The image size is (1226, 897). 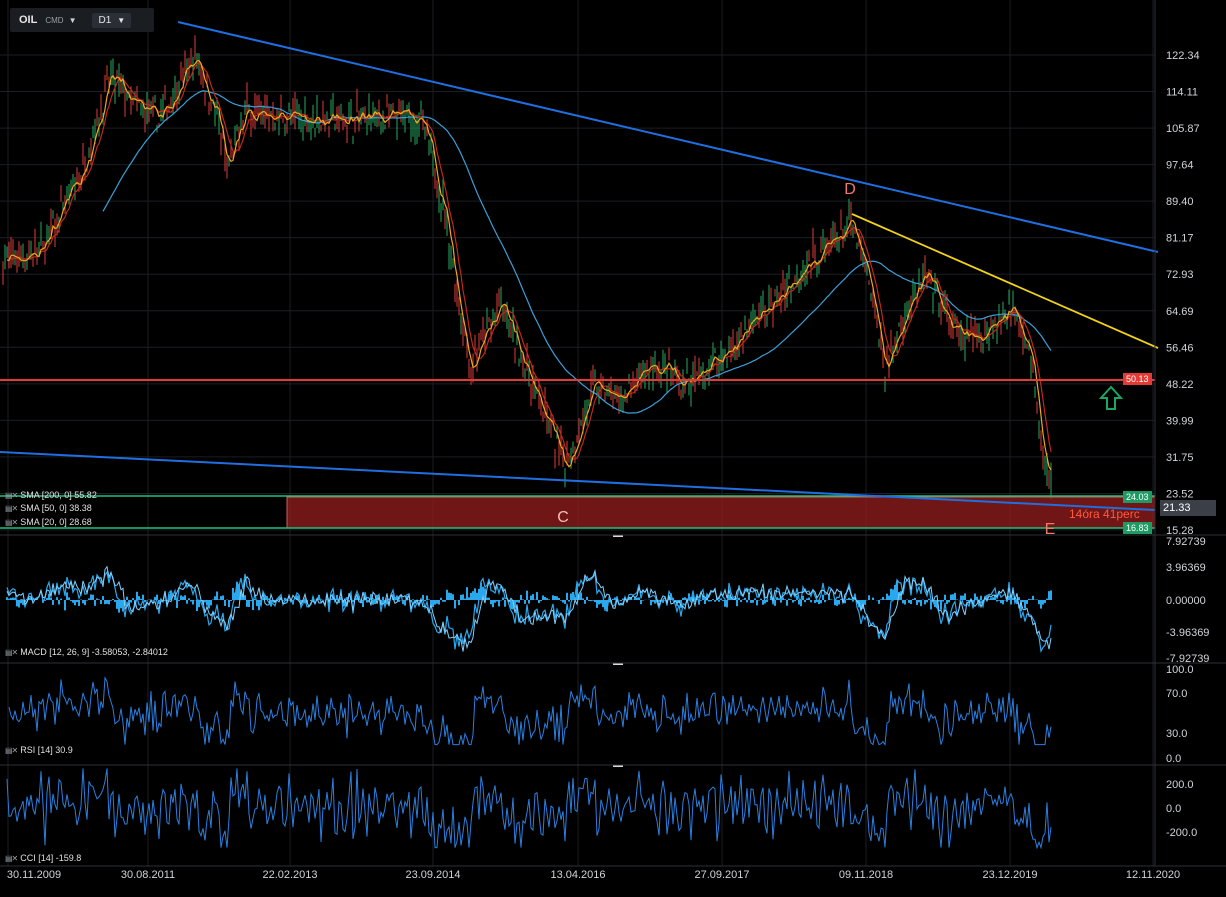 What do you see at coordinates (1009, 875) in the screenshot?
I see `date-tick-label: 23.12.2019` at bounding box center [1009, 875].